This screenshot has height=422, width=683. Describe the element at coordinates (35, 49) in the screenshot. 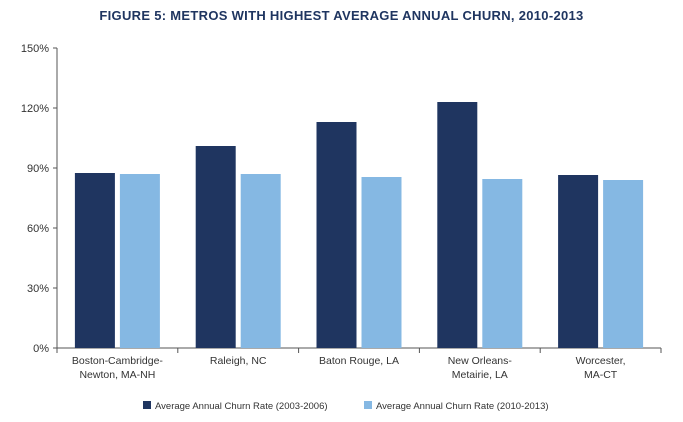

I see `y-tick-label: 150%` at that location.